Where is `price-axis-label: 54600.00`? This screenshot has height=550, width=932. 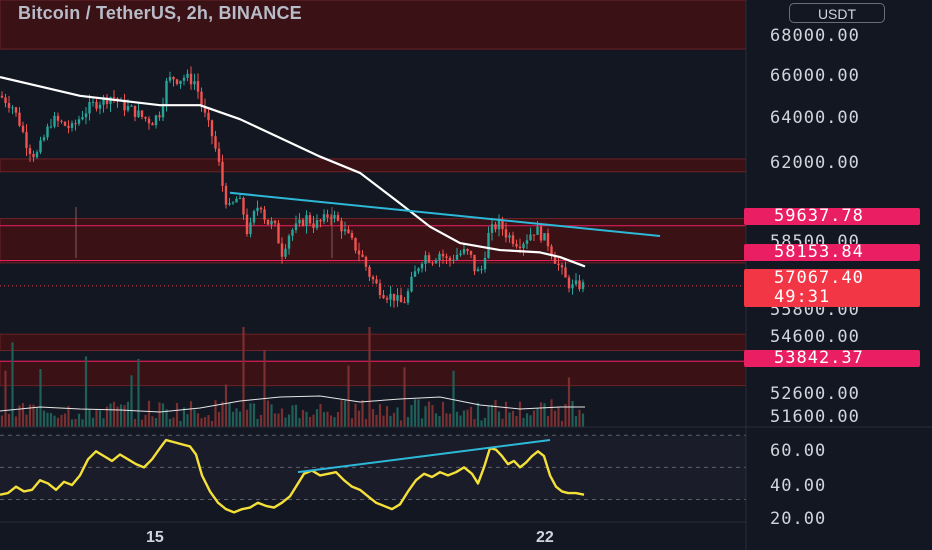 price-axis-label: 54600.00 is located at coordinates (815, 337).